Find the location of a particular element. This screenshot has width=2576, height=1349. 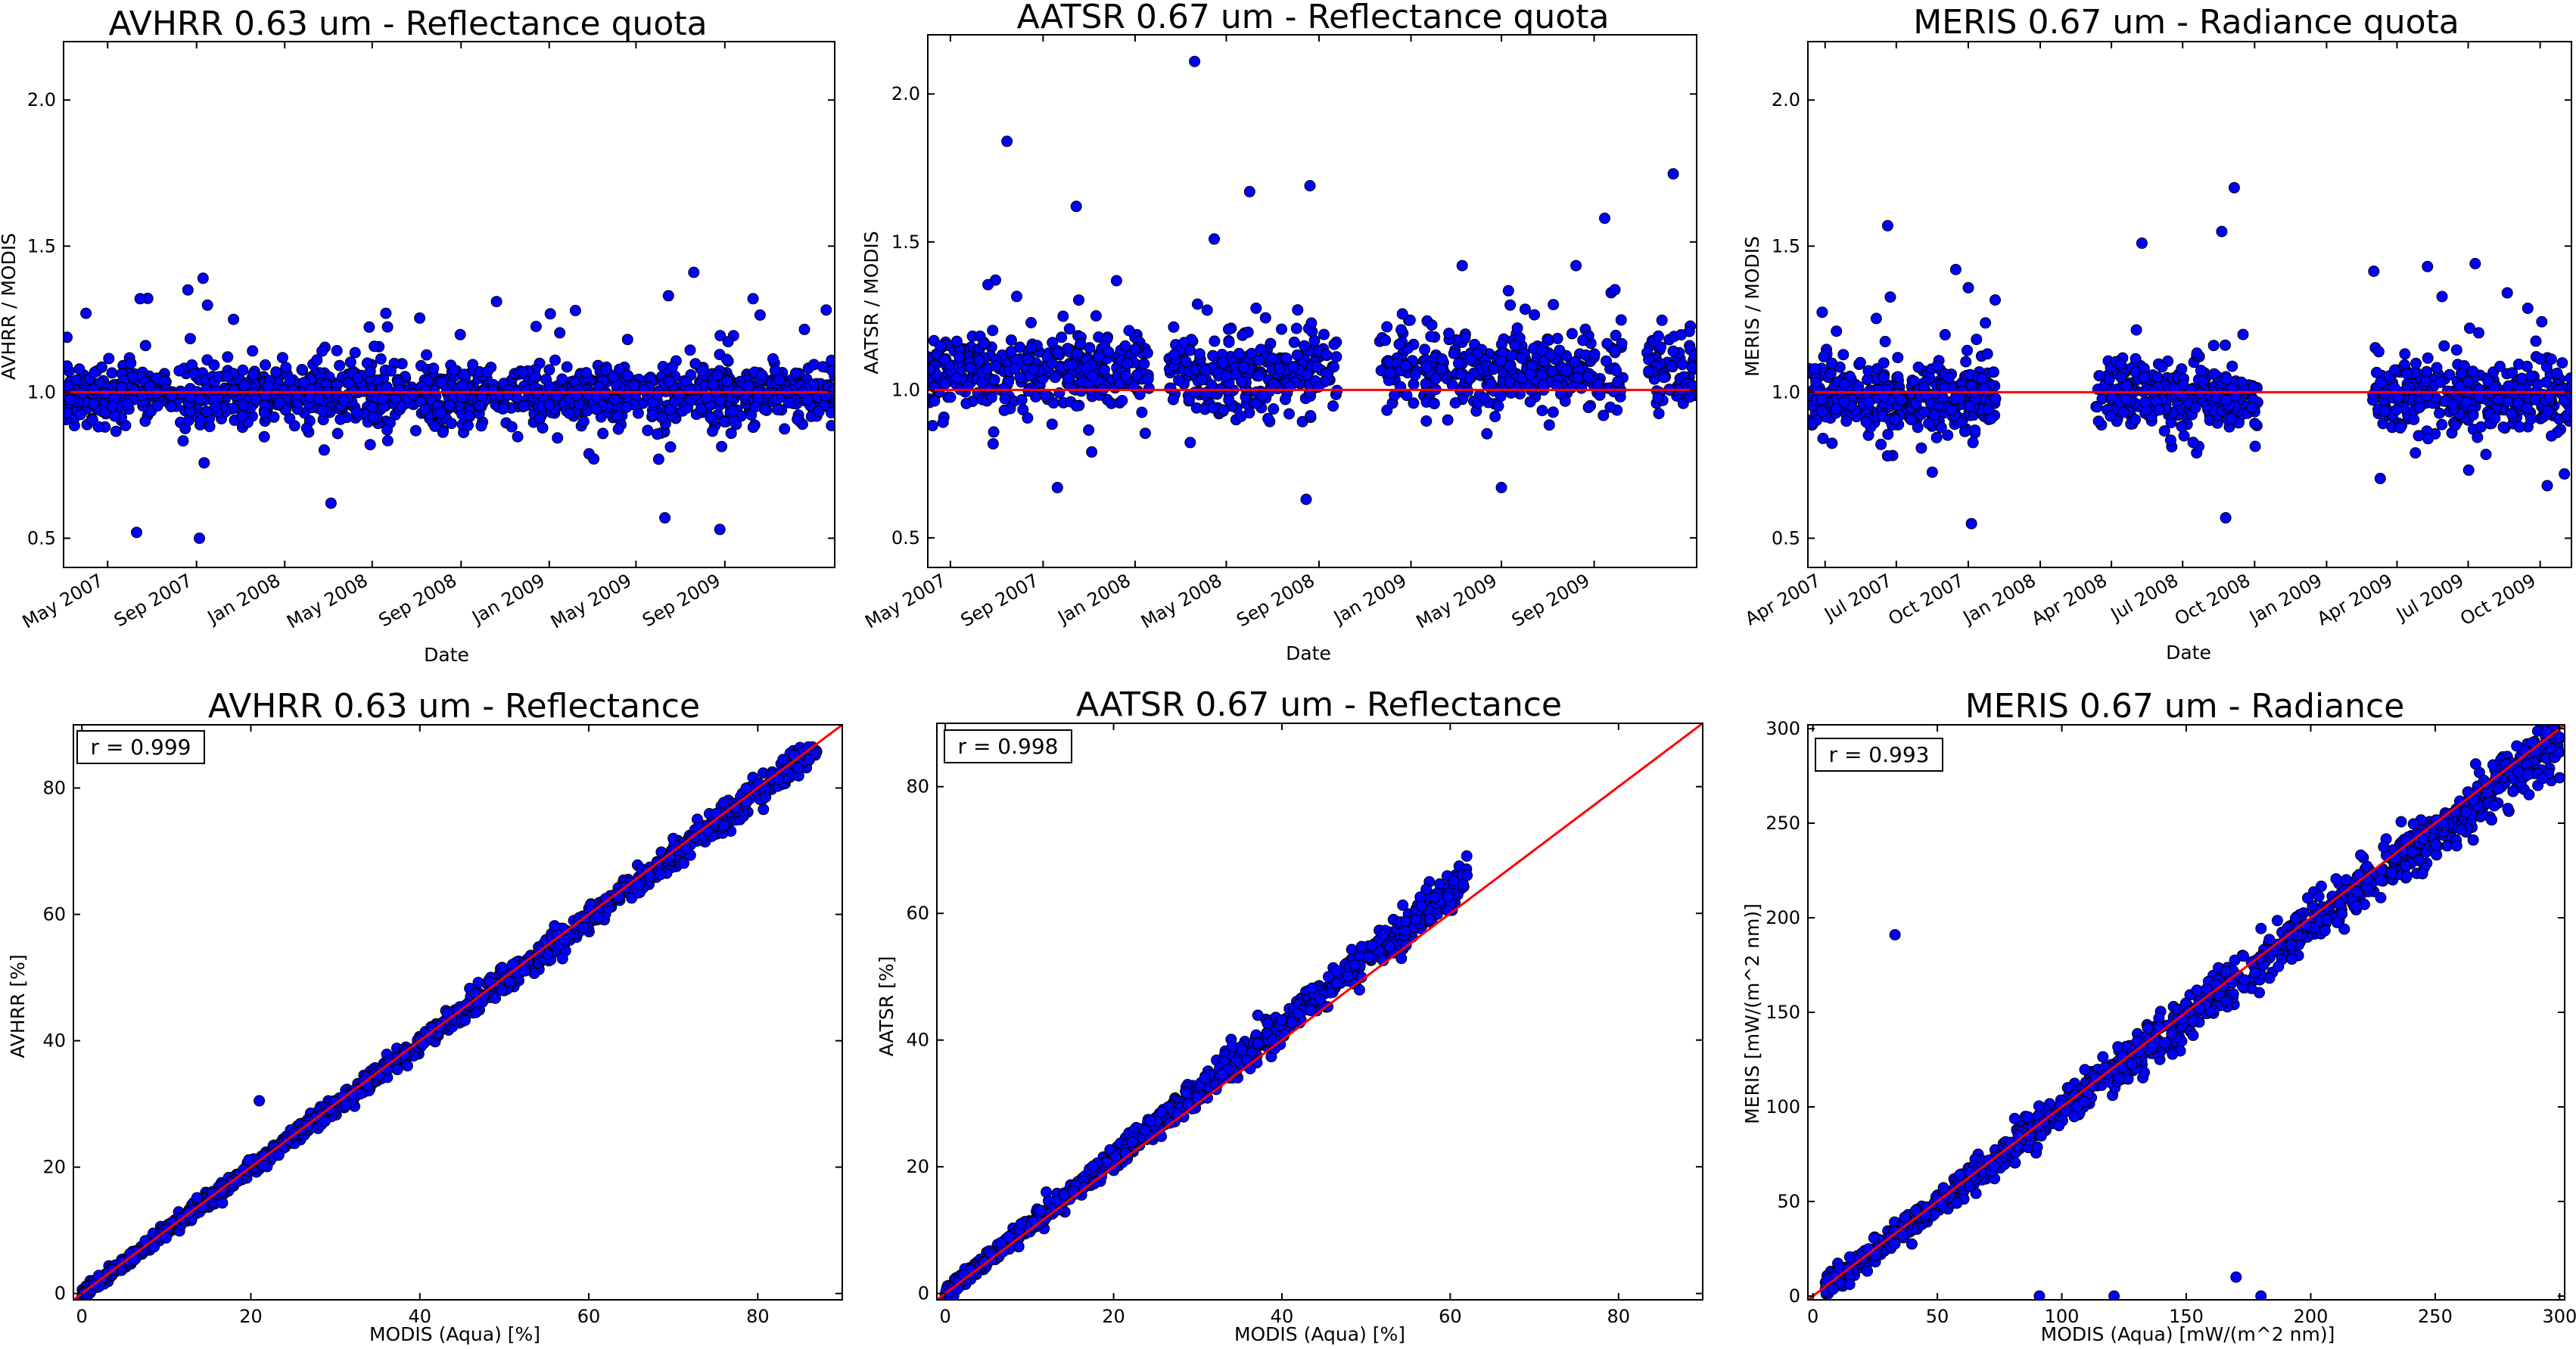

x-tick-label: May 2008 is located at coordinates (1181, 601).